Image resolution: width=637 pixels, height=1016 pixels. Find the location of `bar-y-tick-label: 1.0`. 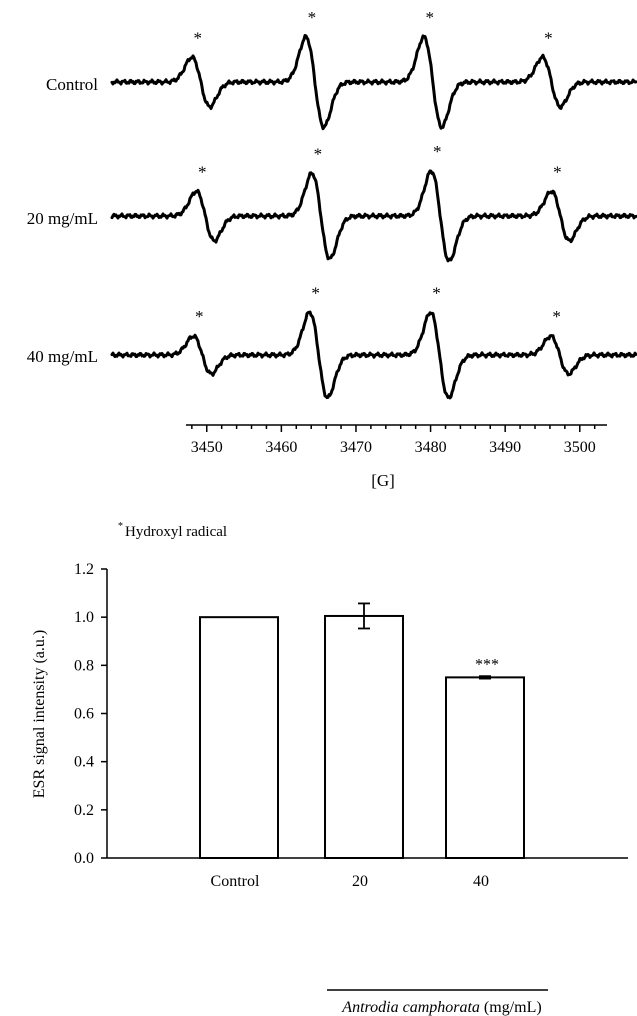

bar-y-tick-label: 1.0 is located at coordinates (84, 617).